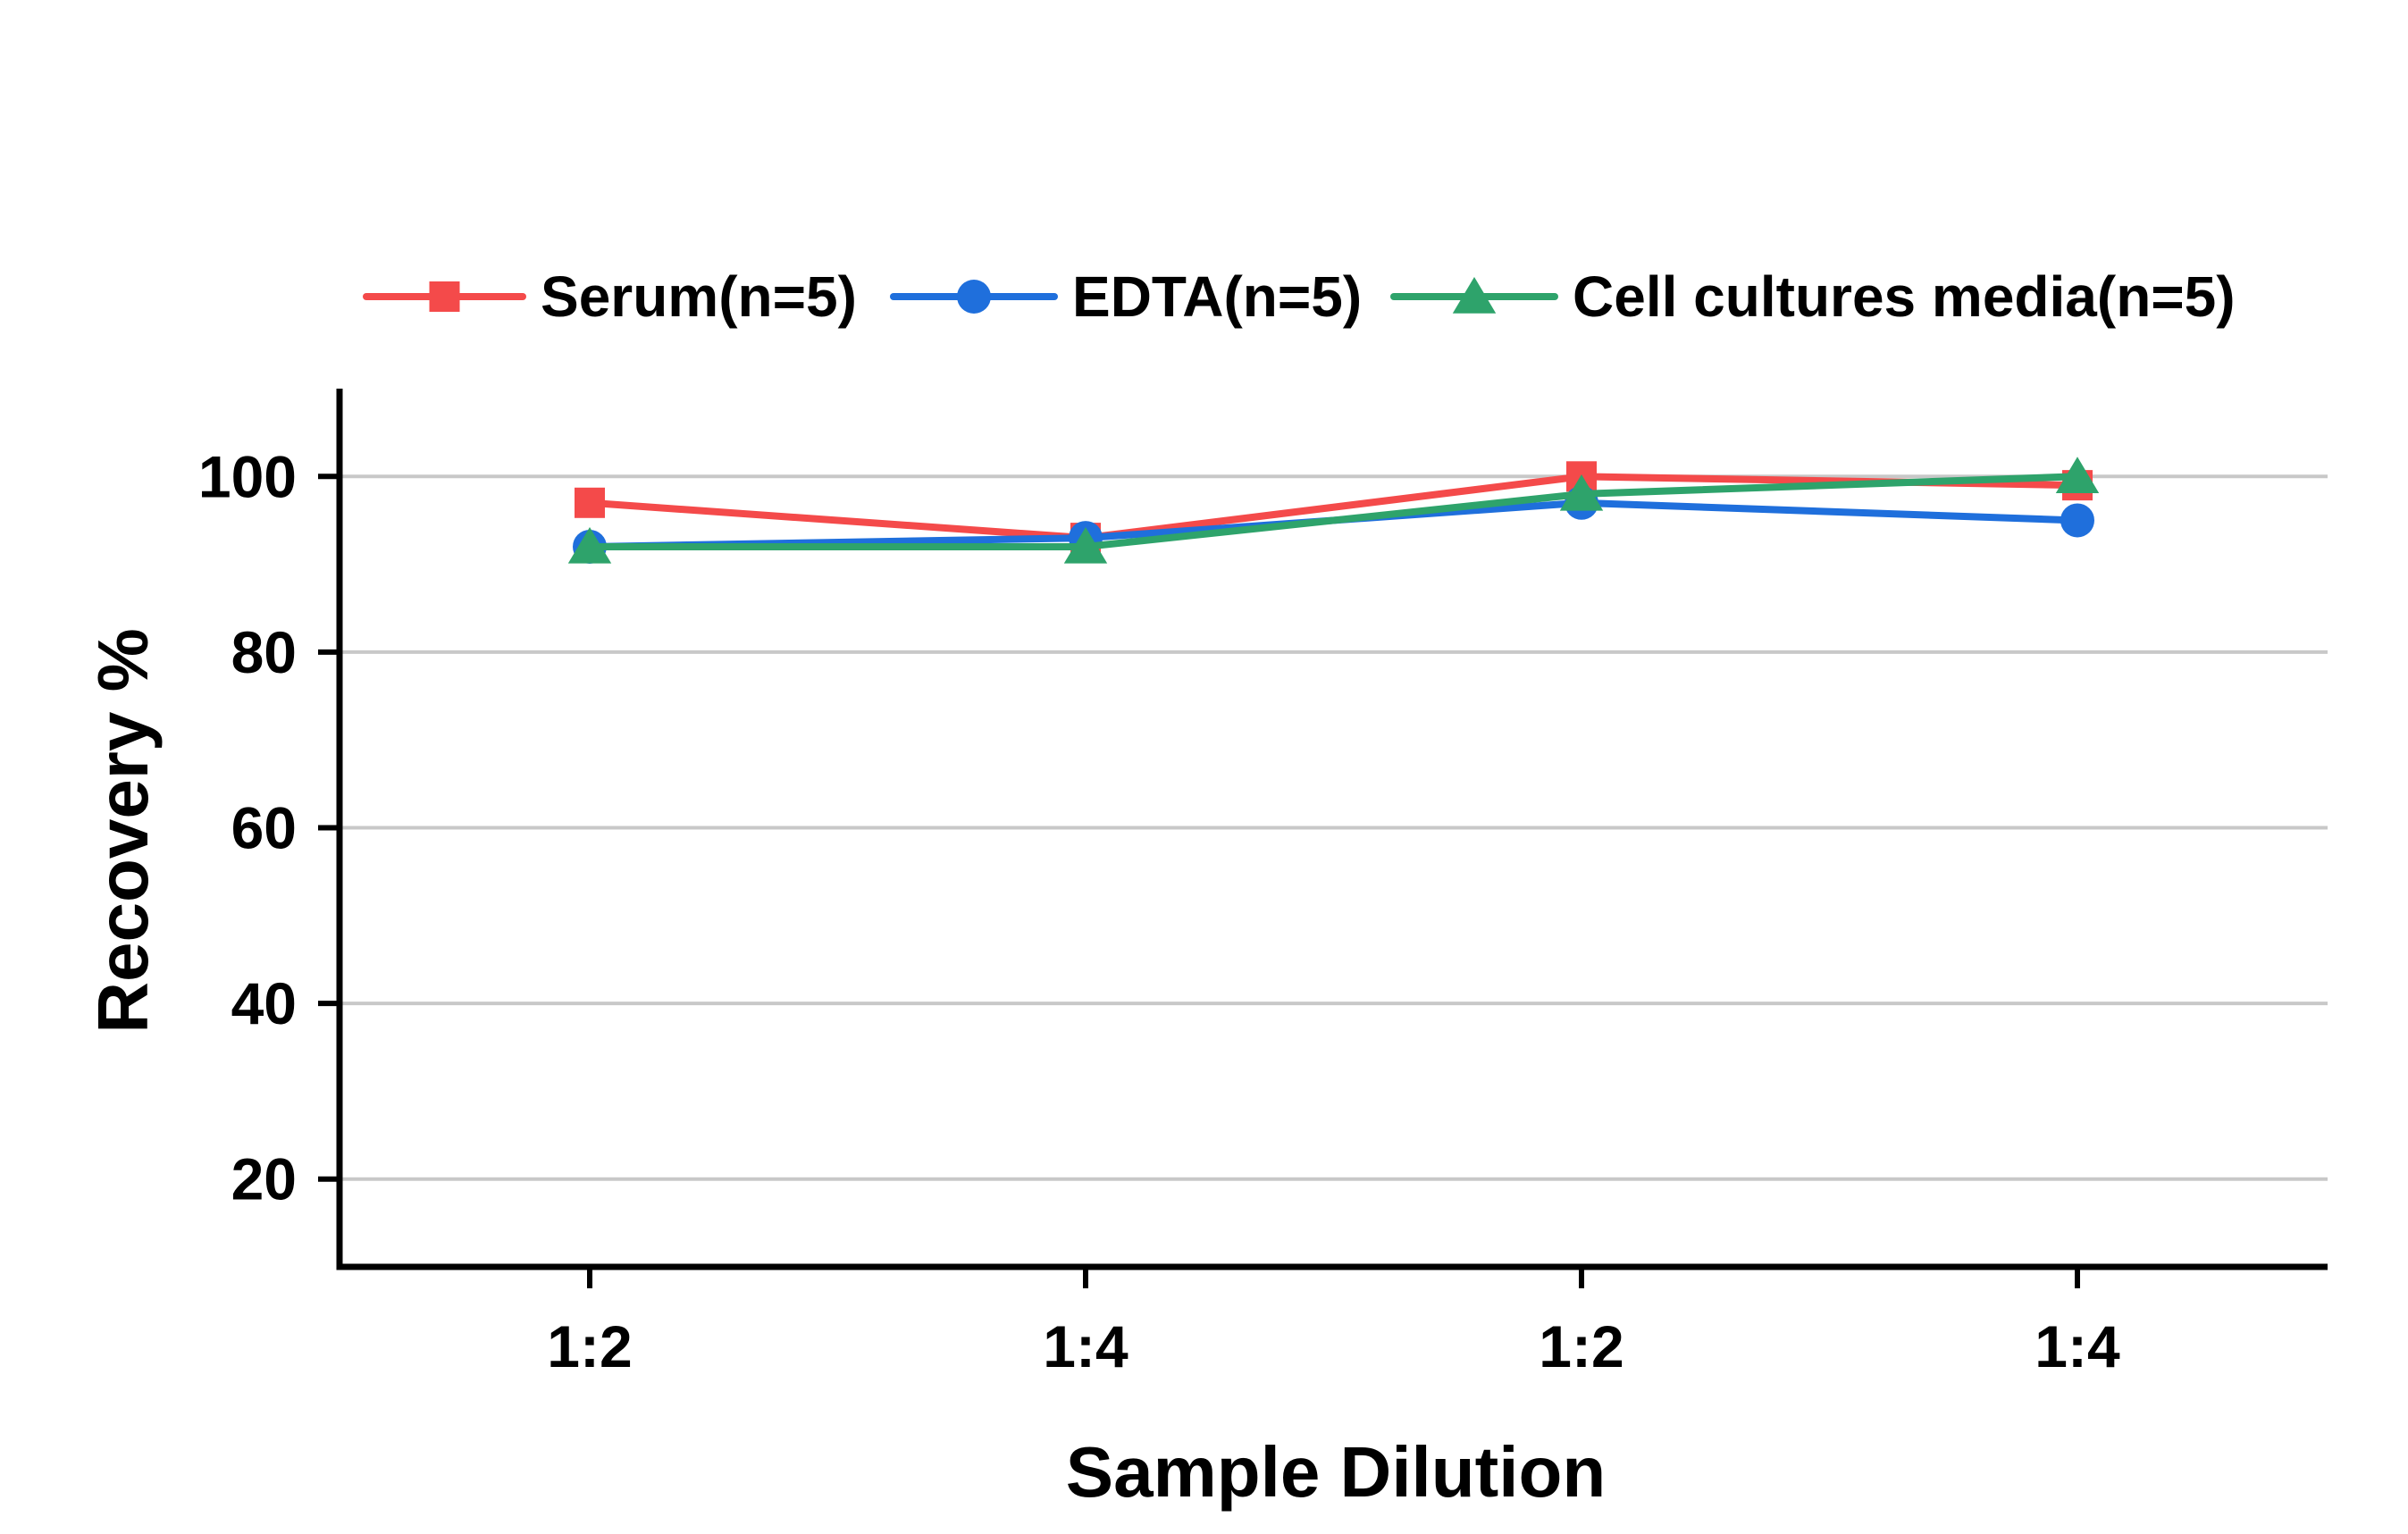  What do you see at coordinates (1333, 1346) in the screenshot?
I see `x-tick-labels: 1:2 1:4 1:2 1:4` at bounding box center [1333, 1346].